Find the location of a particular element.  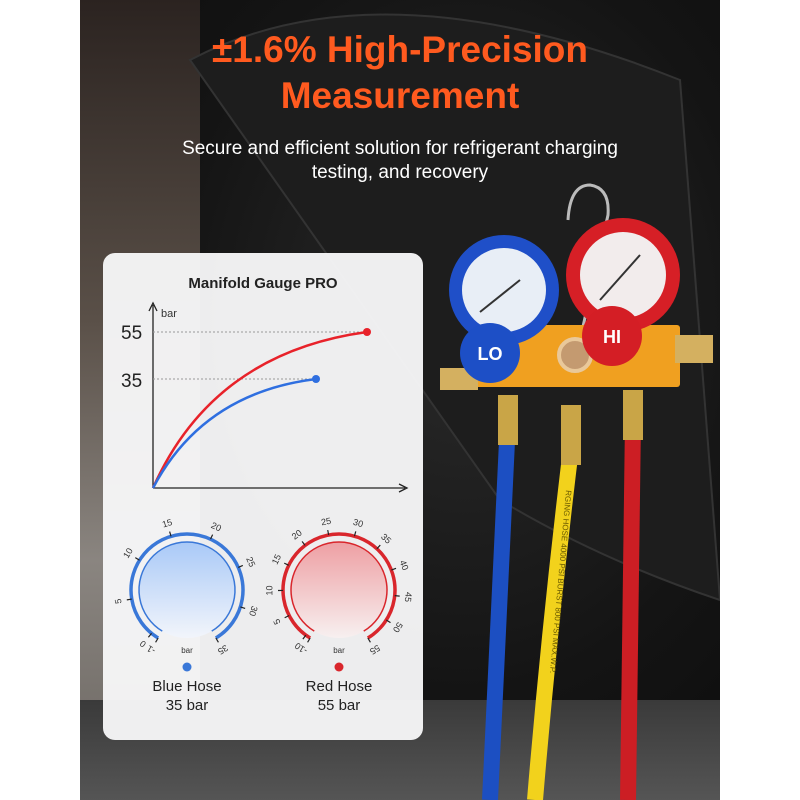

red-dial-tick-label: 35 is located at coordinates (386, 539).